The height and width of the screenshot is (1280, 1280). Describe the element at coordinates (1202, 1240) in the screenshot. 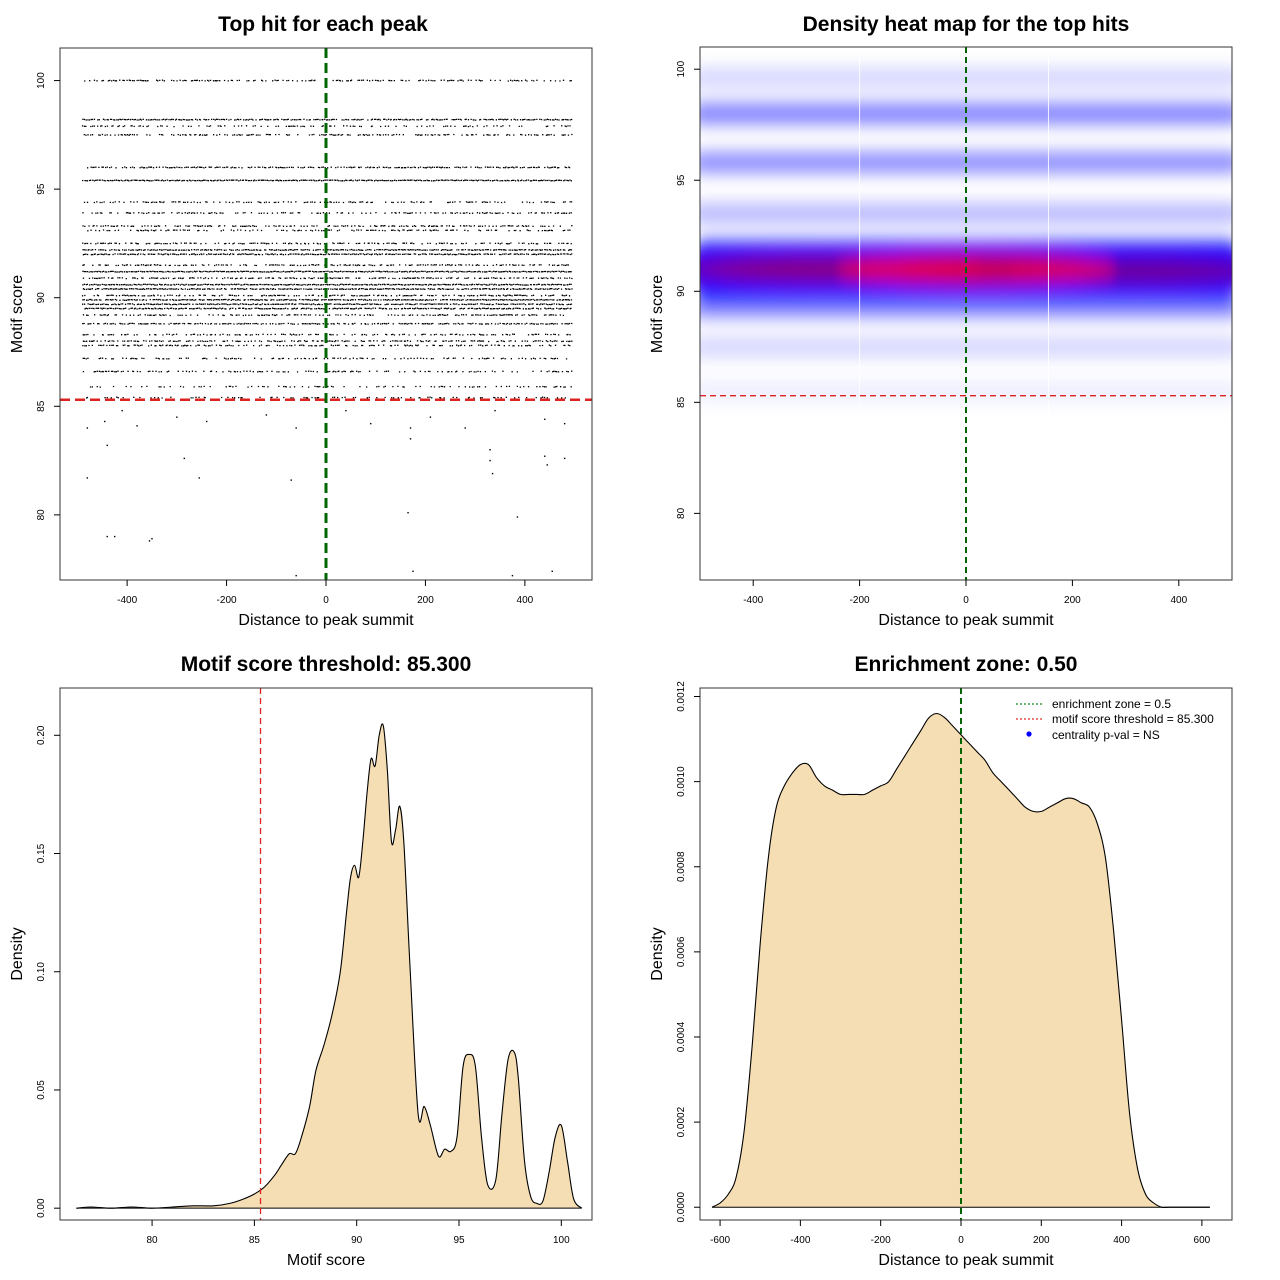

I see `distance-density-xtick-label: 600` at that location.